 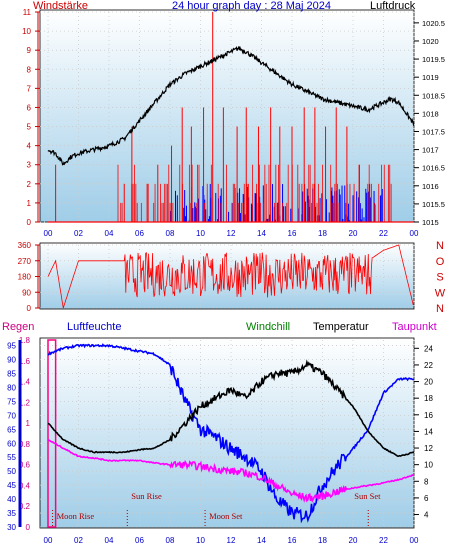 What do you see at coordinates (430, 150) in the screenshot?
I see `pressure-tick-label: 1017` at bounding box center [430, 150].